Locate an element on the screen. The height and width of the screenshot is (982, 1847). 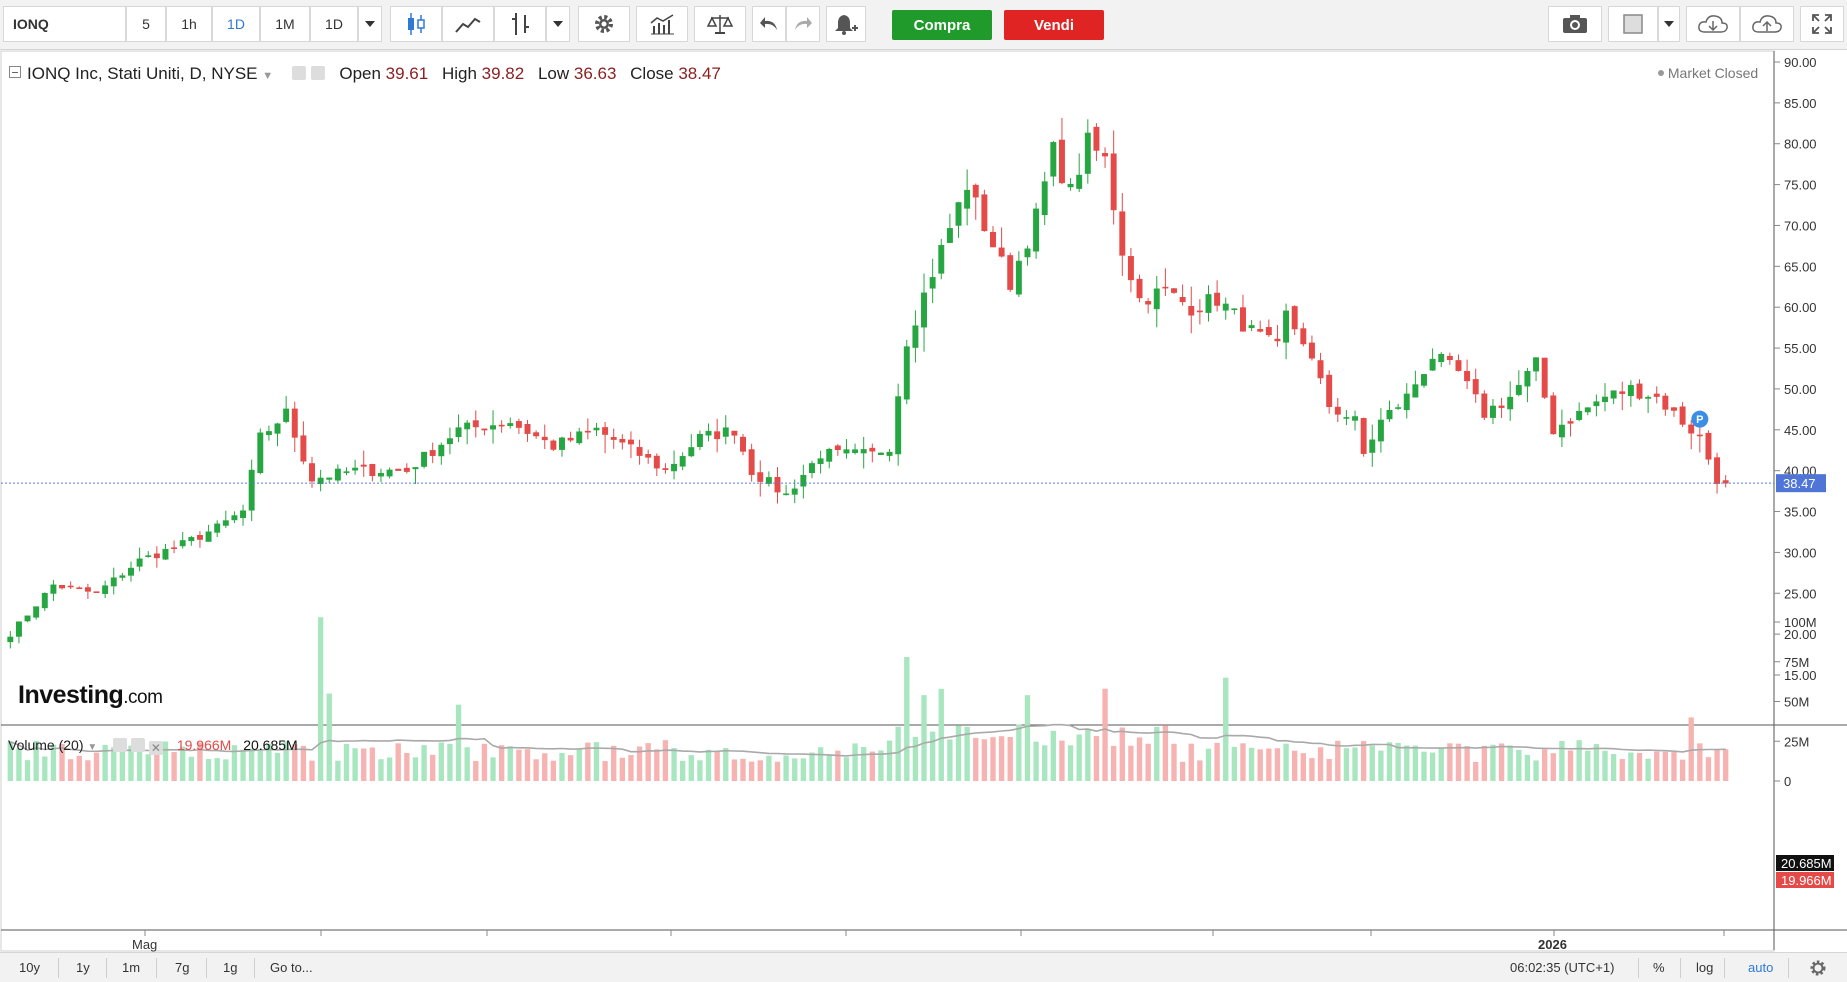
candles-button is located at coordinates (416, 24).